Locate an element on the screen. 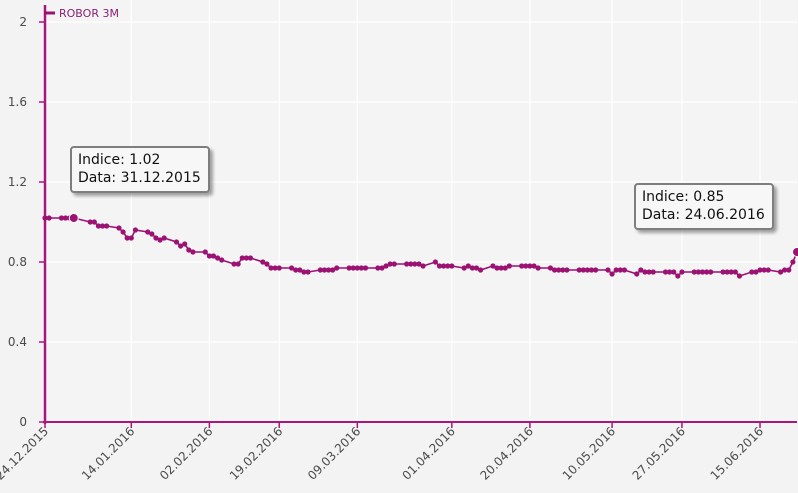 Image resolution: width=798 pixels, height=493 pixels. x-tick-label: 10.05.2016 is located at coordinates (589, 453).